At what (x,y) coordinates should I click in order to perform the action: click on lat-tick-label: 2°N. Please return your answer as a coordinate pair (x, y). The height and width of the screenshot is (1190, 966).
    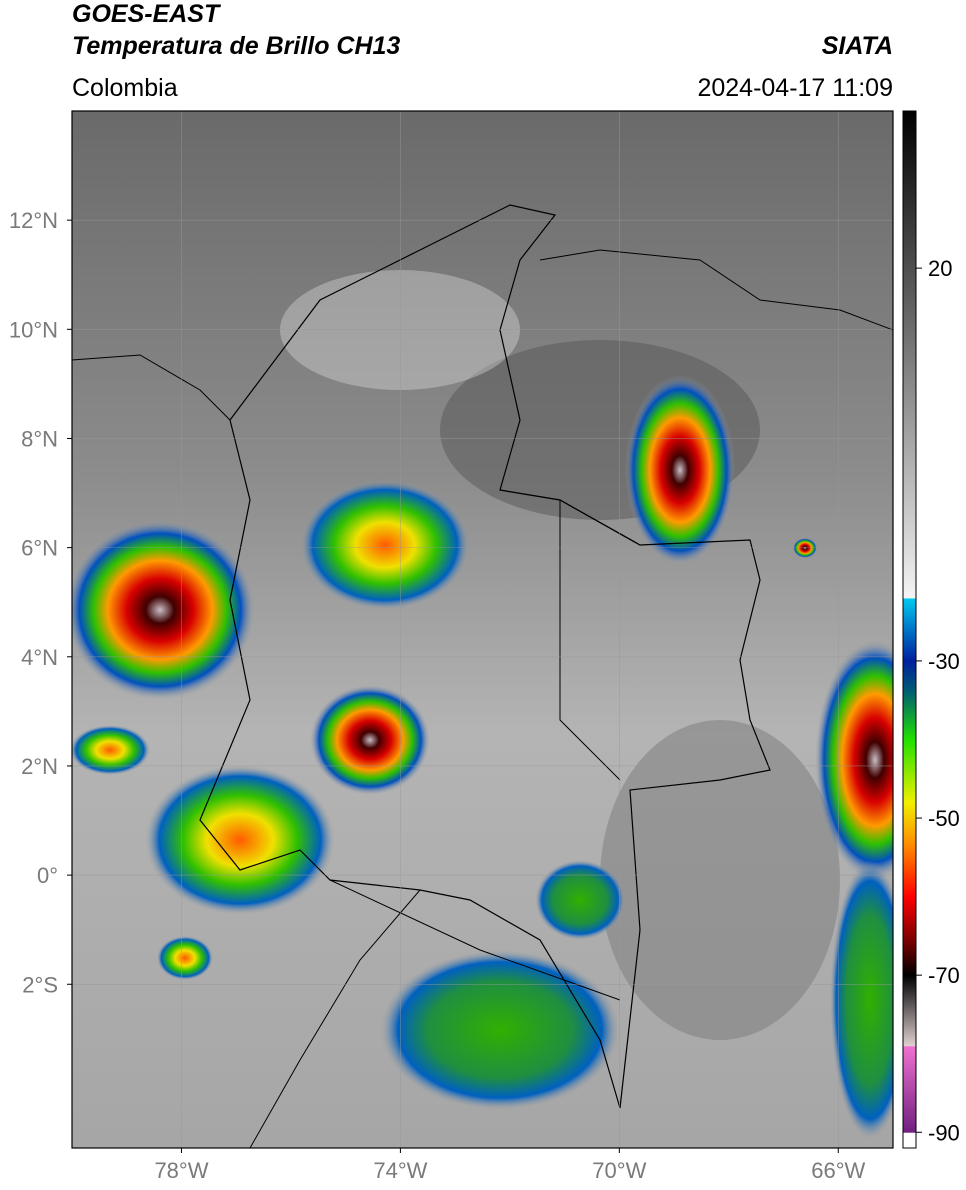
    Looking at the image, I should click on (39, 766).